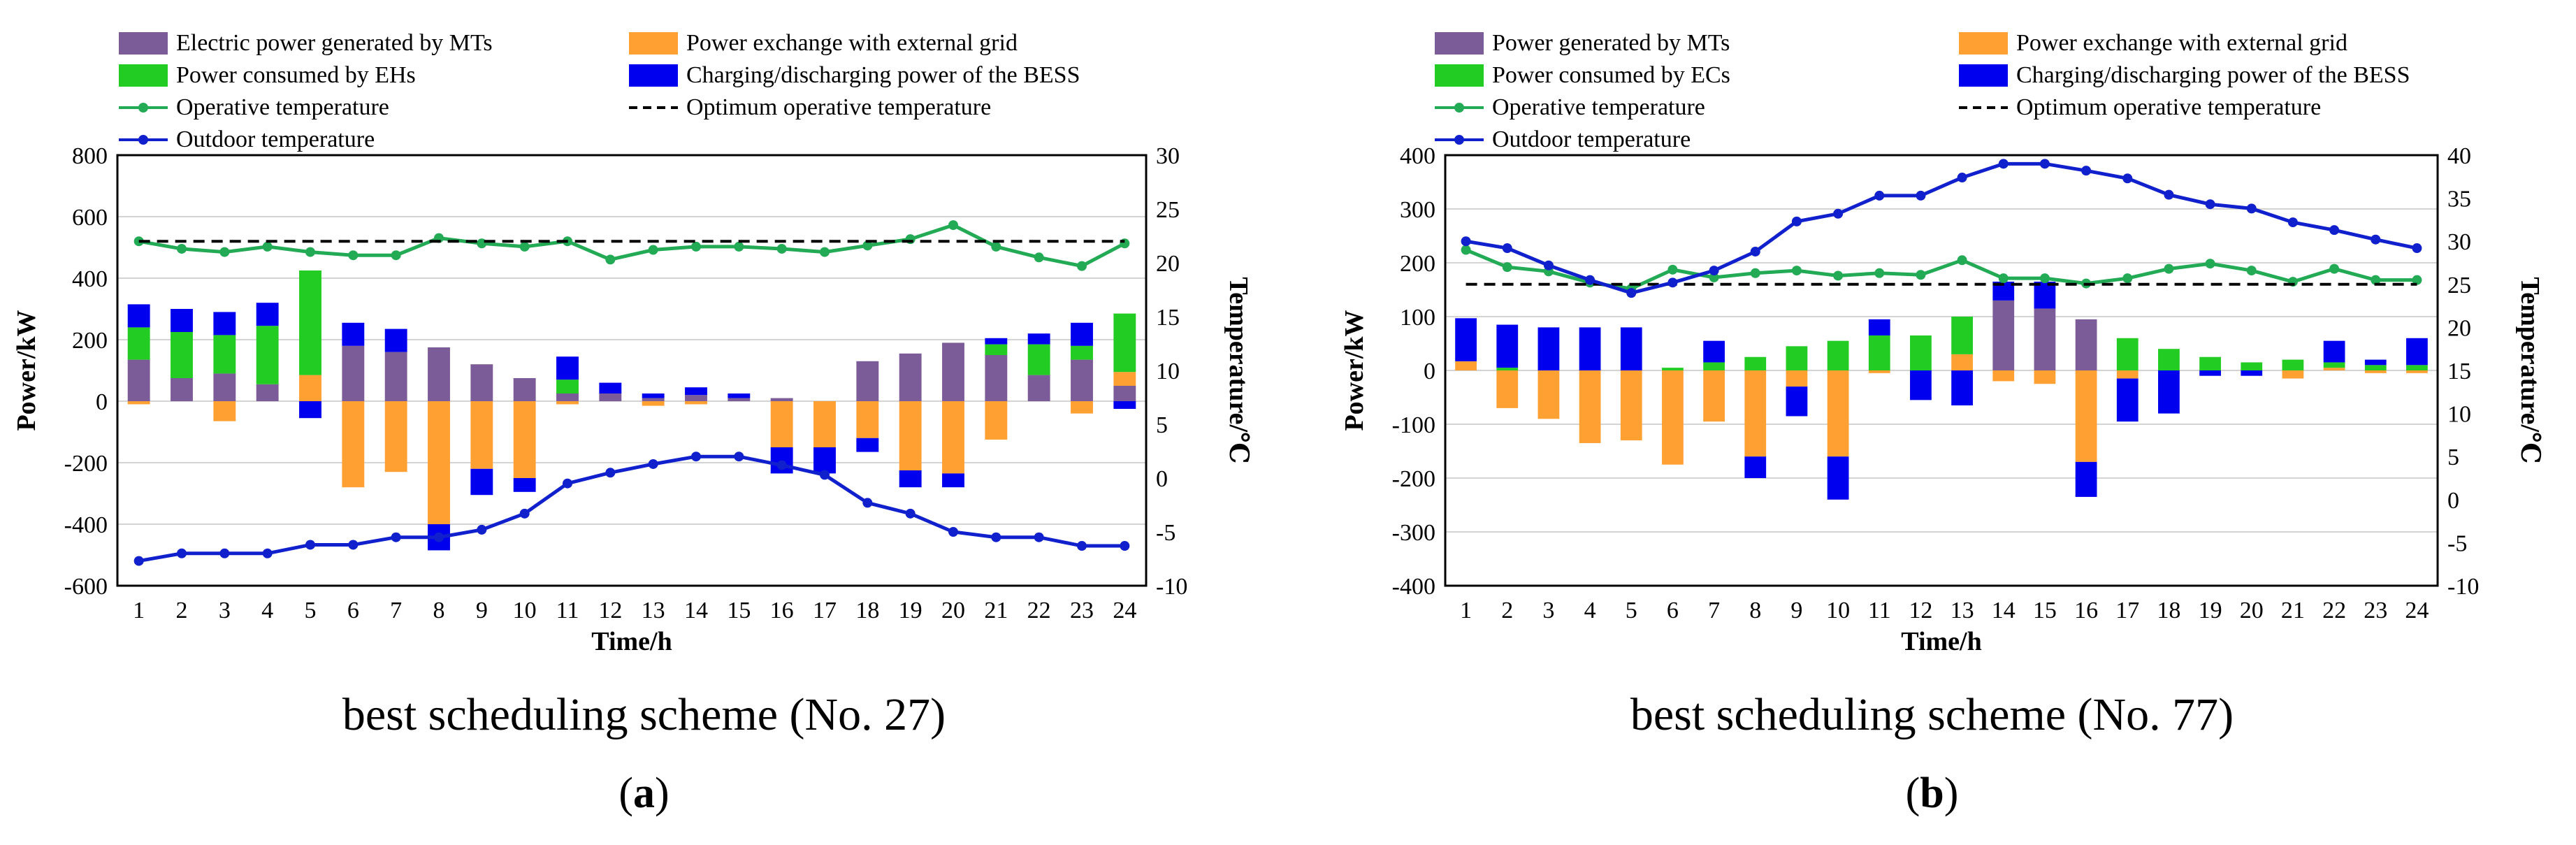 This screenshot has height=845, width=2576. Describe the element at coordinates (696, 610) in the screenshot. I see `chart-a-xtick-label: 14` at that location.